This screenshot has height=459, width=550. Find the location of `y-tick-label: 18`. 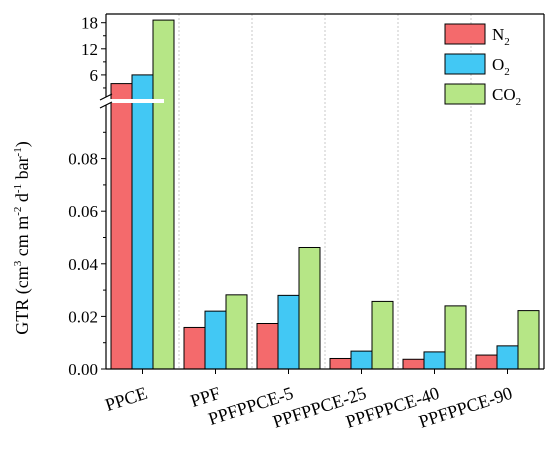

y-tick-label: 18 is located at coordinates (89, 23).